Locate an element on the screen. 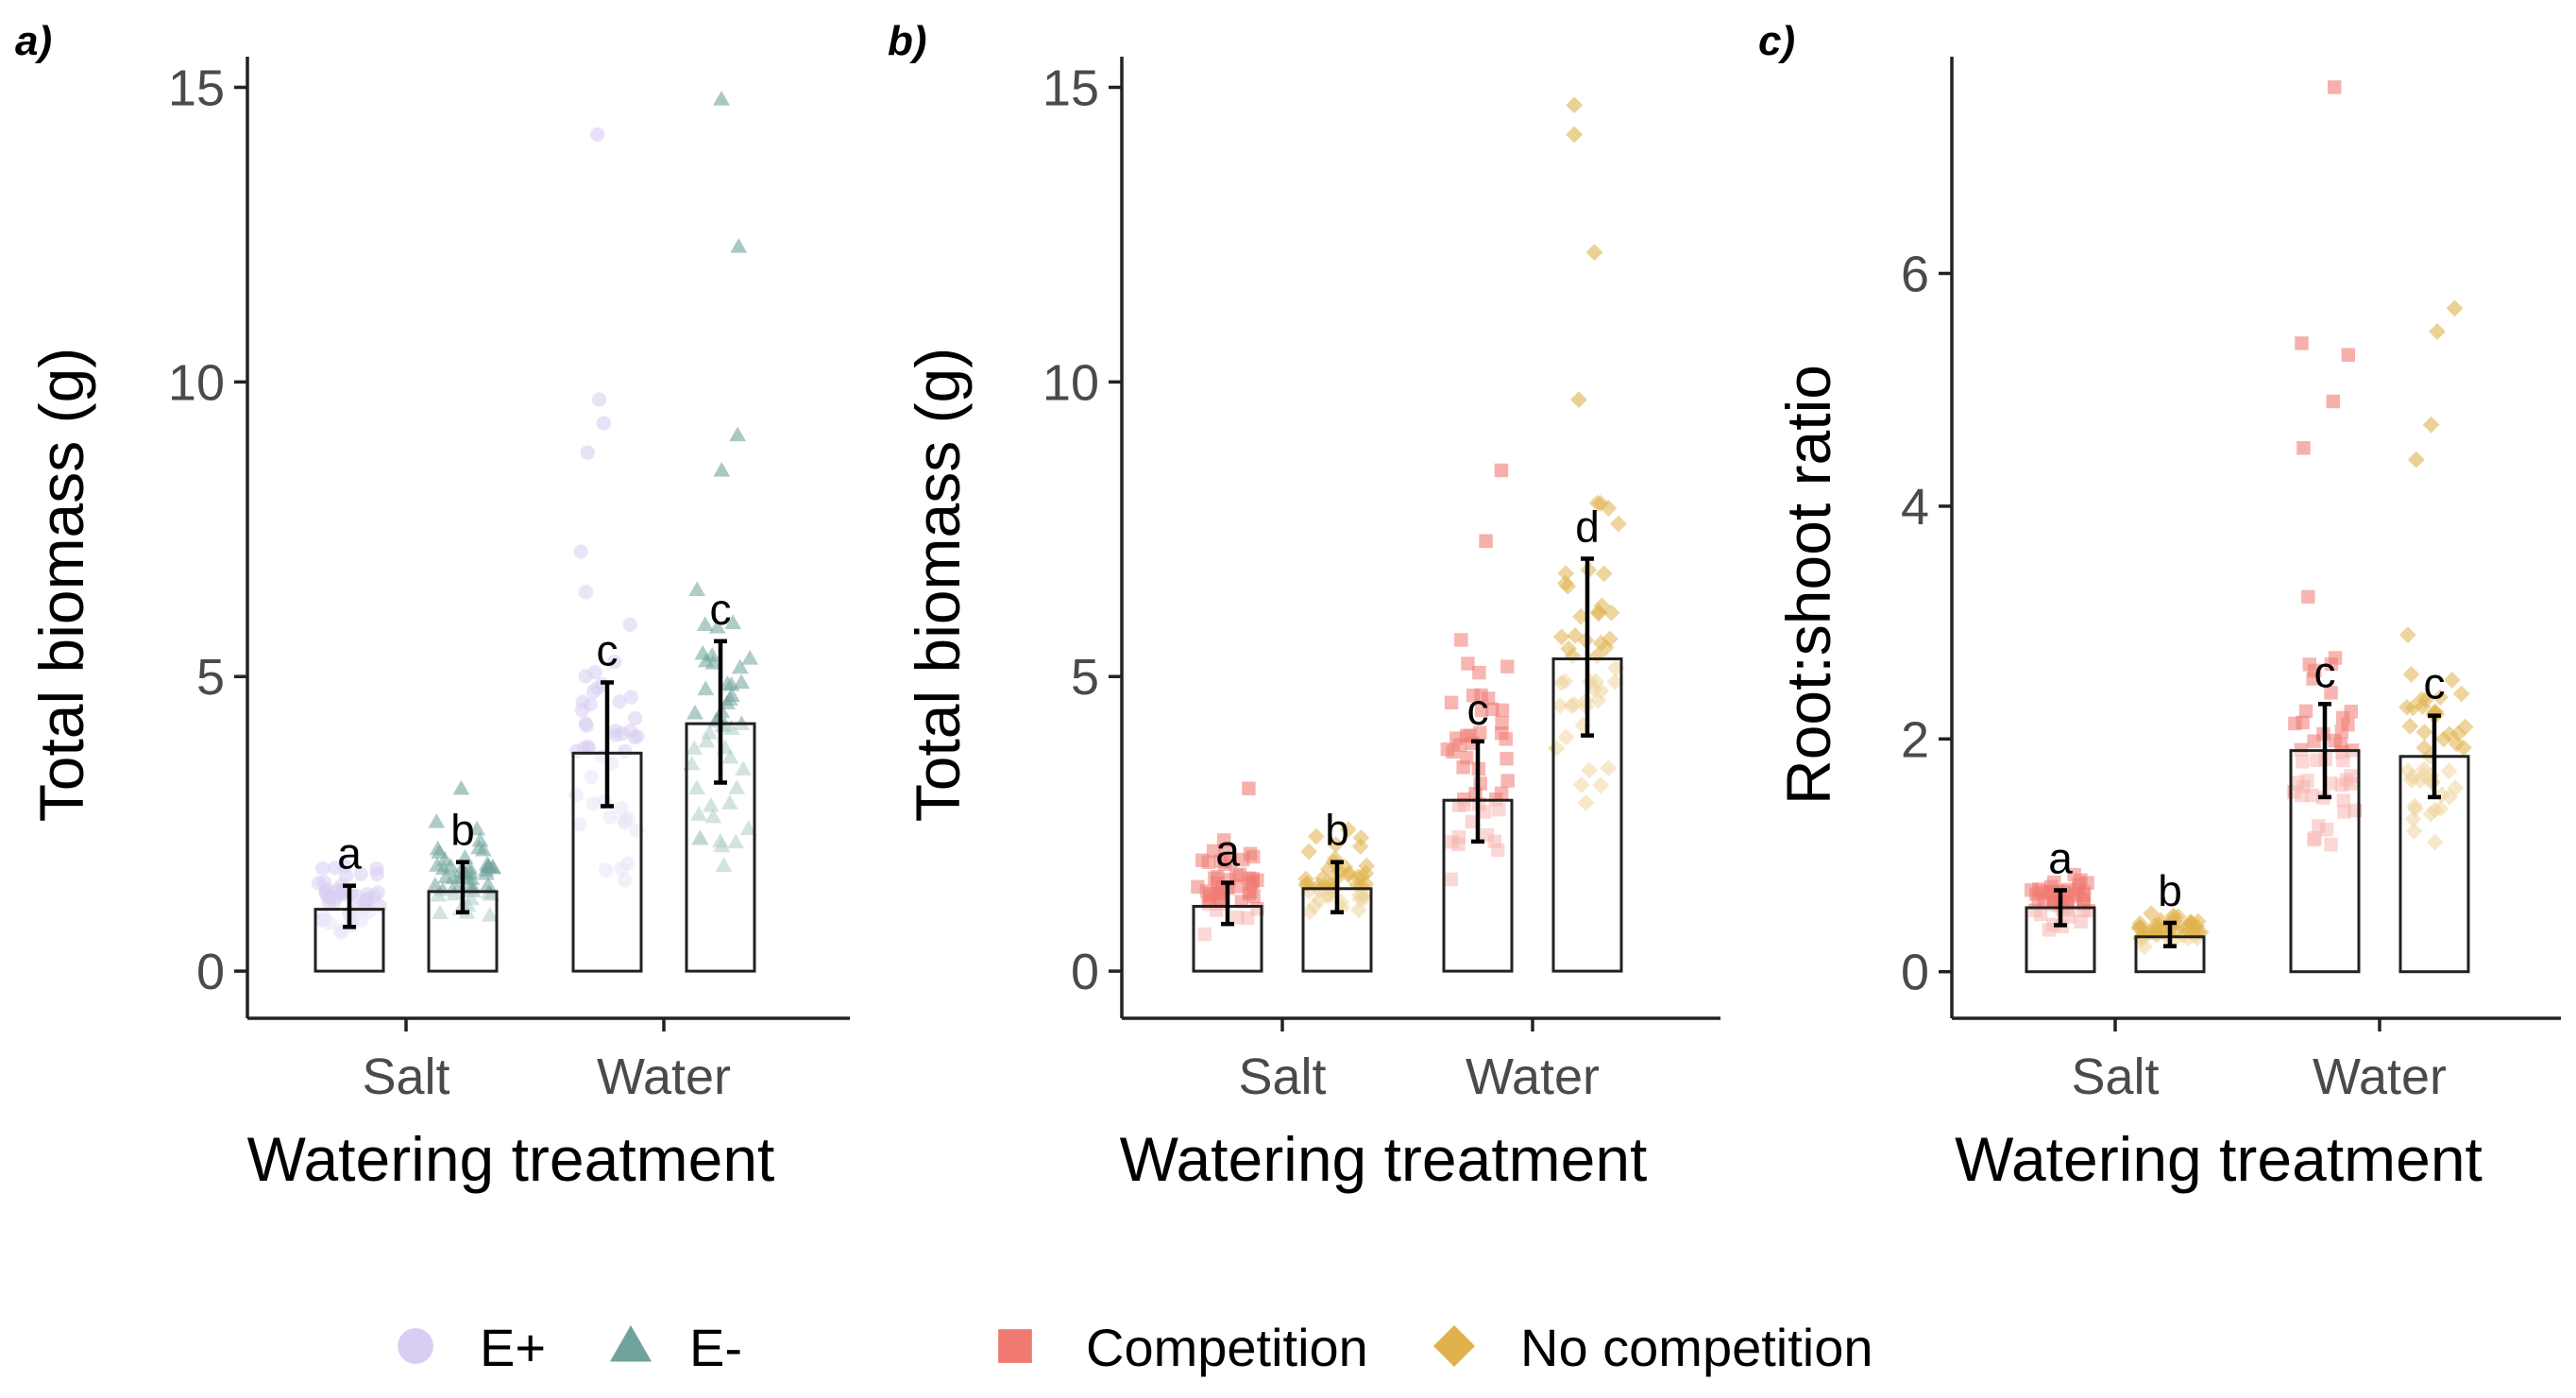  circle-legend-marker is located at coordinates (415, 1346).